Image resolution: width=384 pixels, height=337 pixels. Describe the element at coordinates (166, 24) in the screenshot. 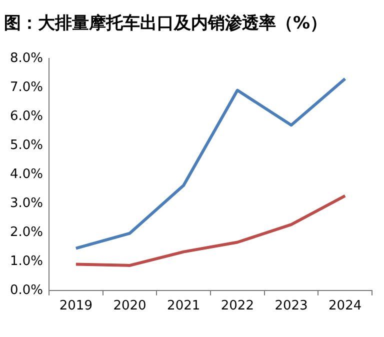

I see `chart-title: 图：大排量摩托车出口及内销渗透率（%）` at that location.